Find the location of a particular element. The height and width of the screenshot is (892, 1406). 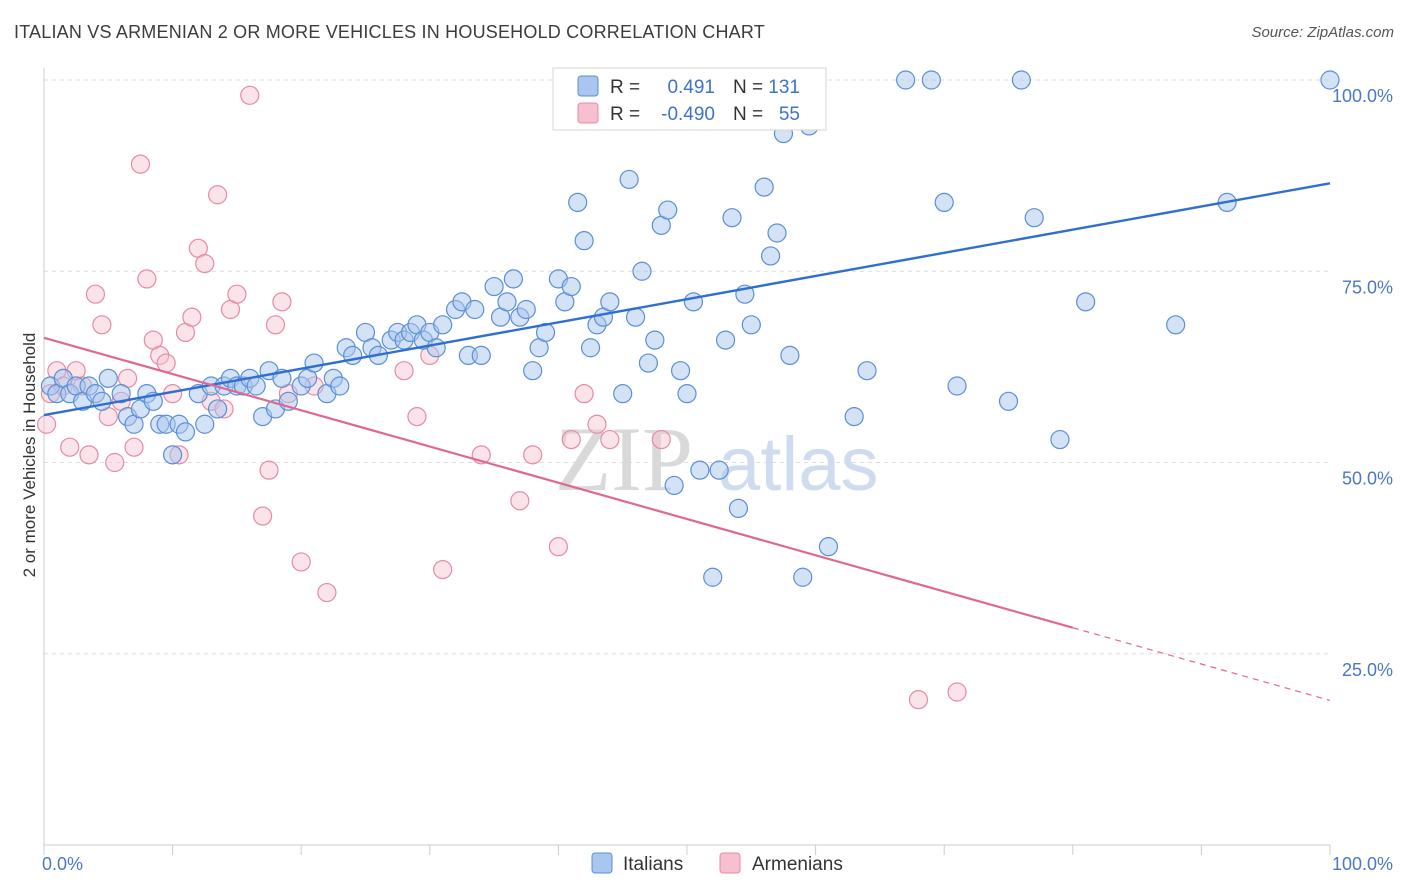

legend-r-label-armenians: R = is located at coordinates (625, 114).